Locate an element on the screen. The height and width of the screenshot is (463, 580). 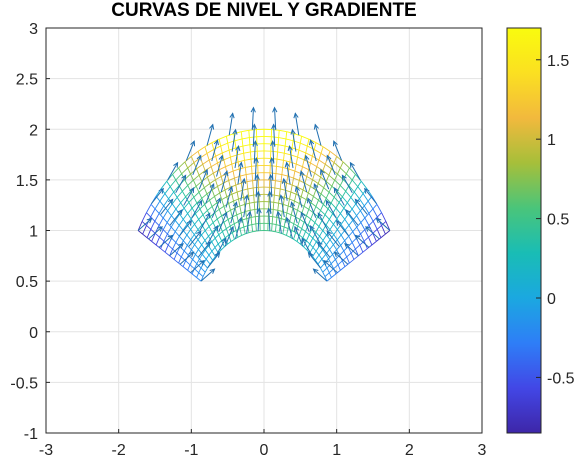
colorbar-scale is located at coordinates (524, 230).